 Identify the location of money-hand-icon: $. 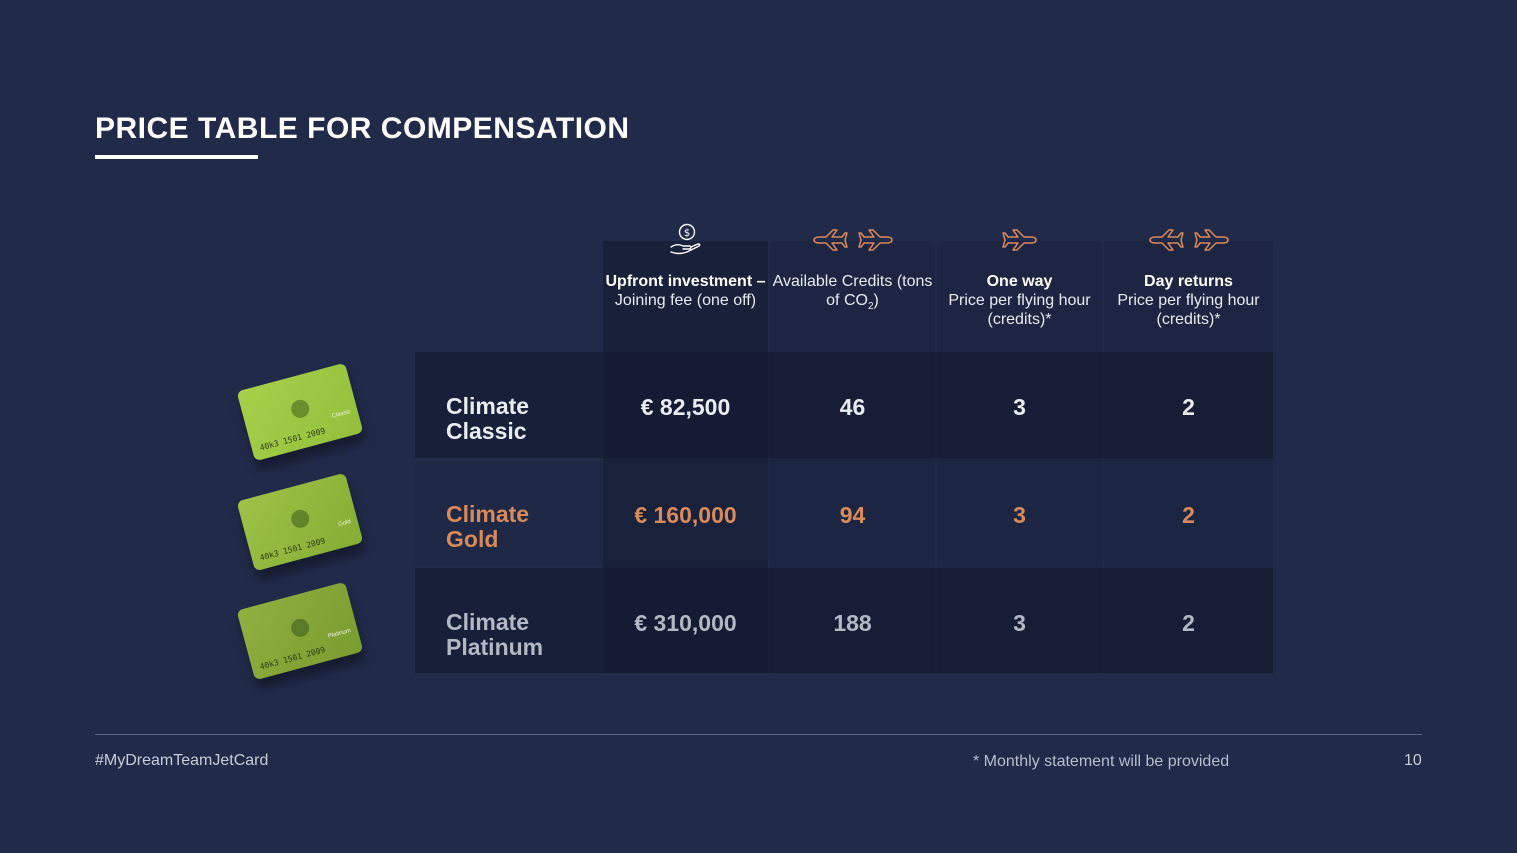
(686, 240).